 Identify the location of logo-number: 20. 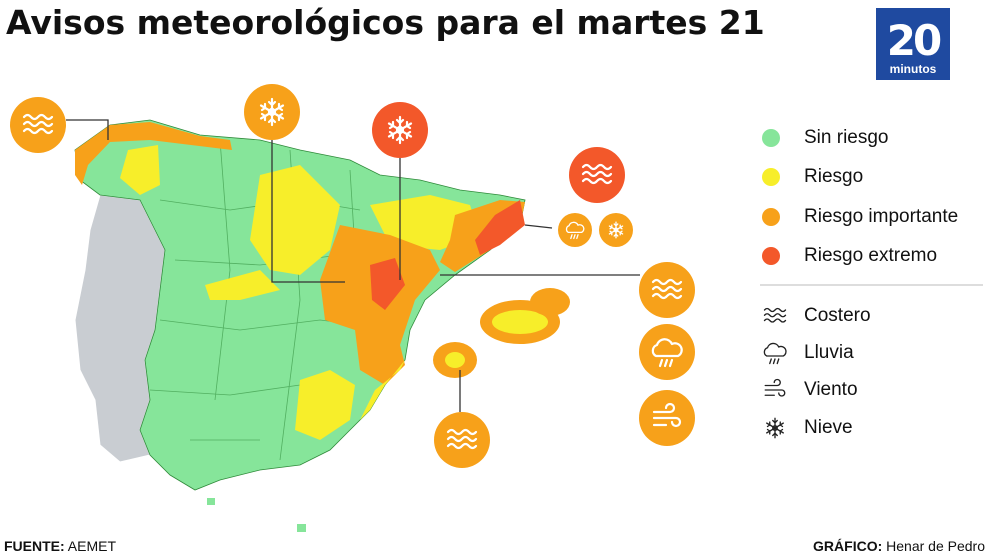
(914, 40).